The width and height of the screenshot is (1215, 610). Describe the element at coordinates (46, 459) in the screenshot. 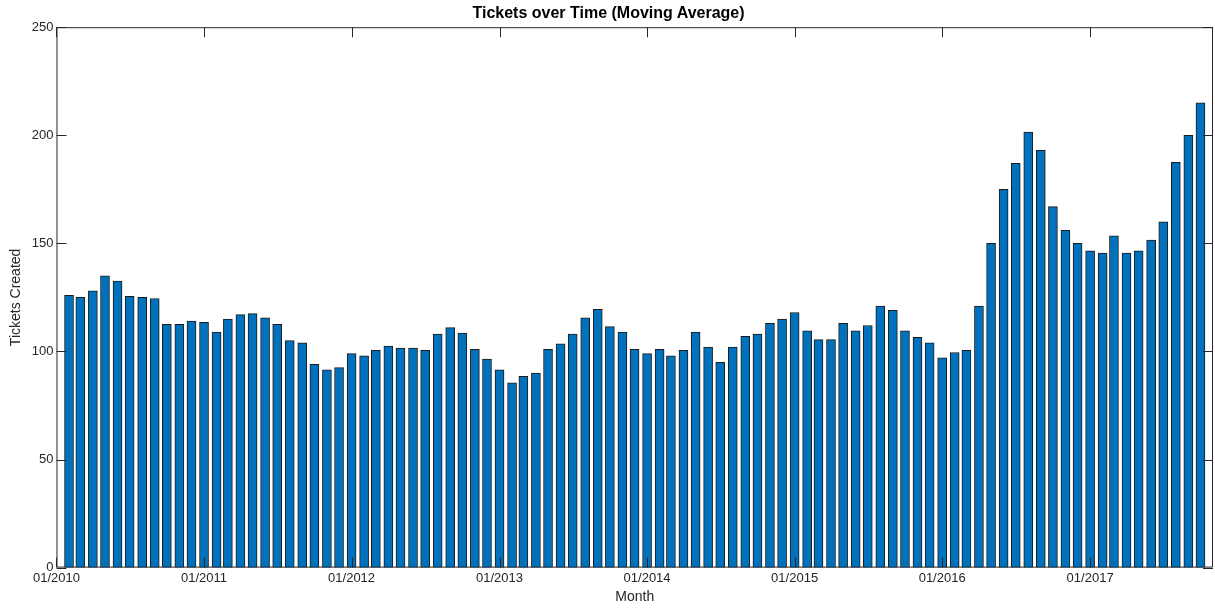

I see `y-tick-label: 50` at that location.